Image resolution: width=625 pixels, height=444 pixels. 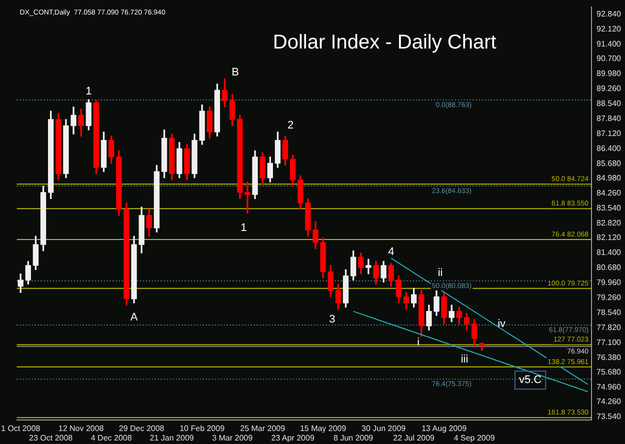 I want to click on y-tick-label: 85.680, so click(x=609, y=163).